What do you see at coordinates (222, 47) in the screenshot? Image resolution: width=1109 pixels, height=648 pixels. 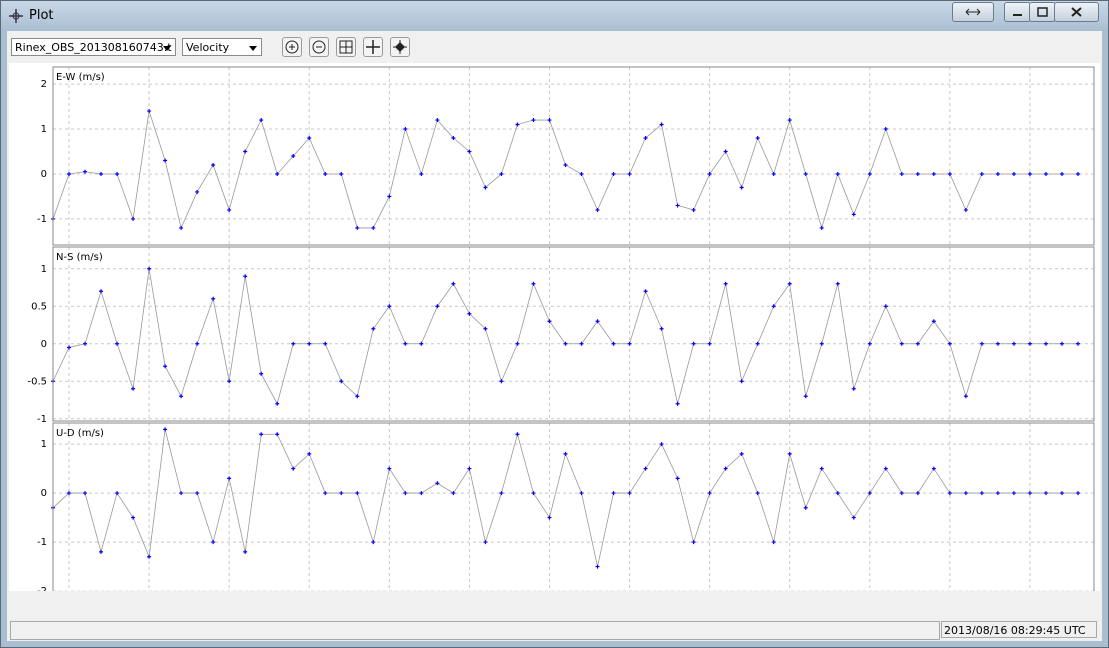 I see `plot-type-select: Velocity` at bounding box center [222, 47].